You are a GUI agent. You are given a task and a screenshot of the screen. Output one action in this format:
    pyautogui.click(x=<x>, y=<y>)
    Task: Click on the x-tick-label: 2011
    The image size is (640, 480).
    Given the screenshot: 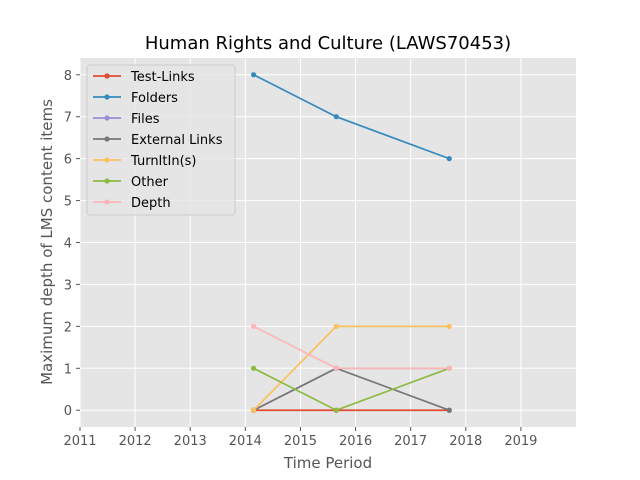 What is the action you would take?
    pyautogui.click(x=79, y=441)
    